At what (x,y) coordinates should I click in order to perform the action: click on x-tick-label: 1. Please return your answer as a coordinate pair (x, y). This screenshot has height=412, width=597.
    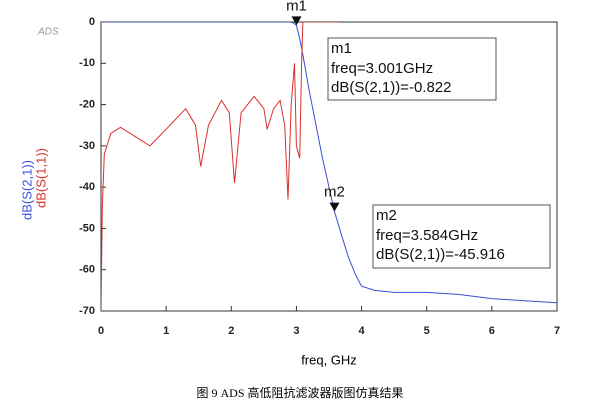
    Looking at the image, I should click on (166, 331).